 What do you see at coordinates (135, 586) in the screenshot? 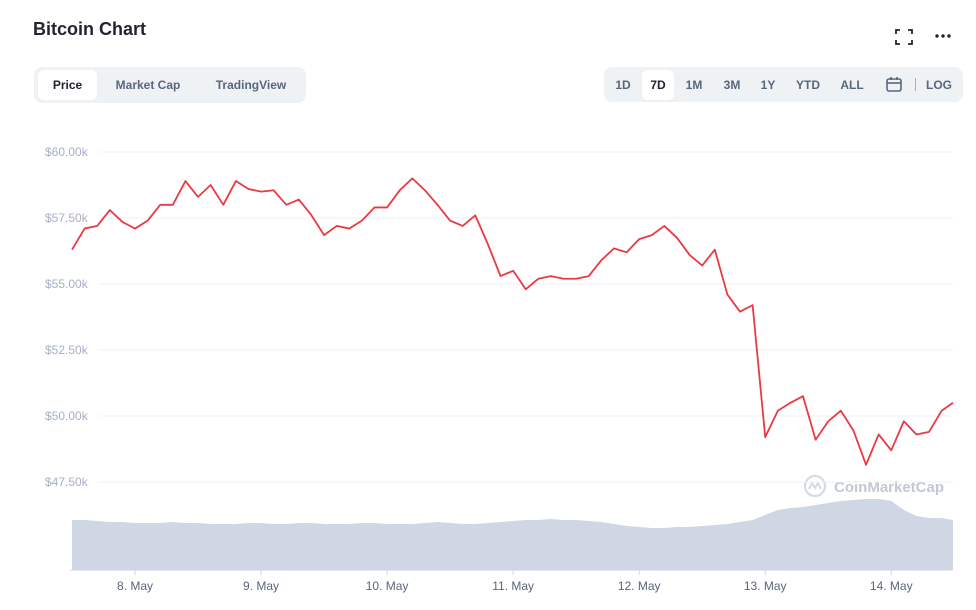
I see `x-tick-label: 8. May` at bounding box center [135, 586].